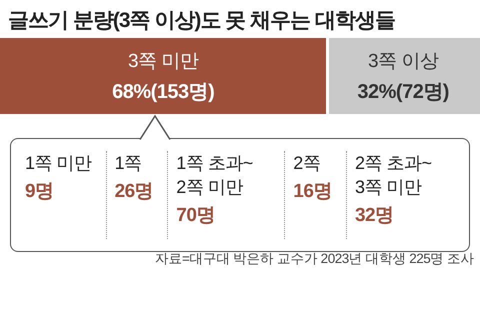 The width and height of the screenshot is (480, 331). Describe the element at coordinates (403, 76) in the screenshot. I see `bar: 3쪽 이상 32%(72명)` at that location.